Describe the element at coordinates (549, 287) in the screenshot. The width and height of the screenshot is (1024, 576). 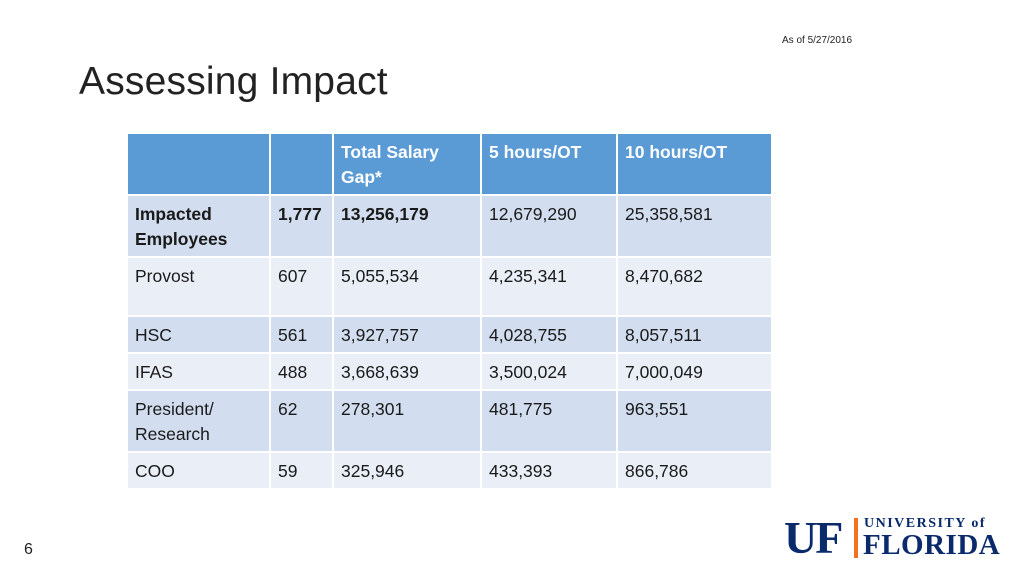
I see `row-5-hours-ot: 4,235,341` at that location.